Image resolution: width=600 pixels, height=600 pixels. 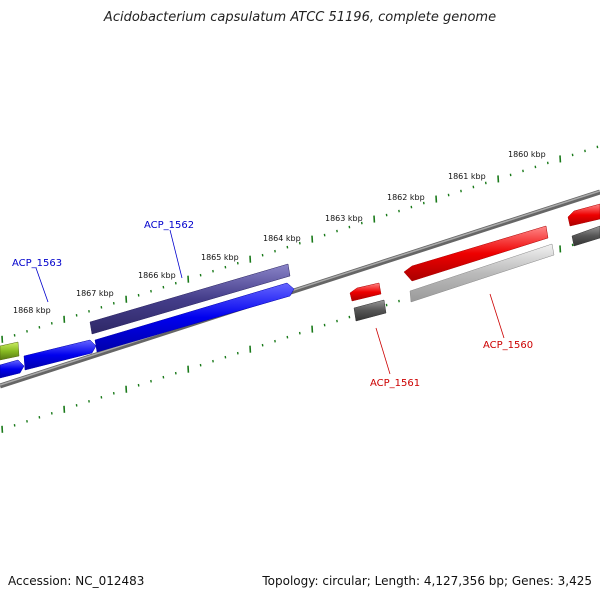 I want to click on accession-text: Accession: NC_012483, so click(x=76, y=581).